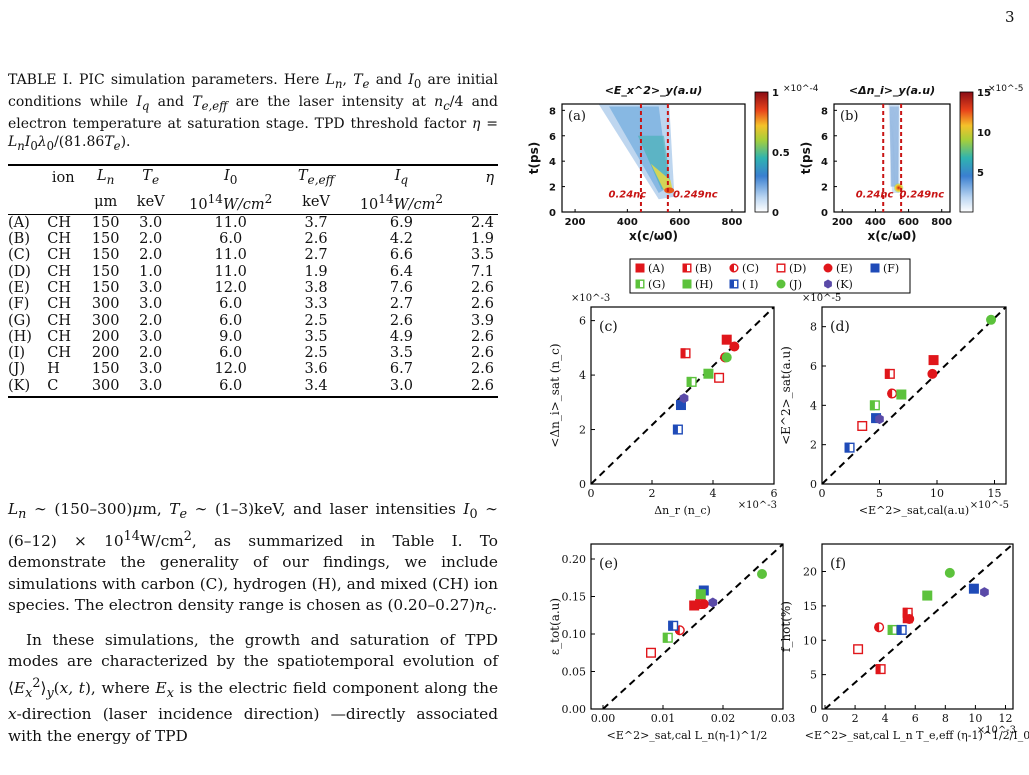  What do you see at coordinates (53, 369) in the screenshot?
I see `table-cell: H` at bounding box center [53, 369].